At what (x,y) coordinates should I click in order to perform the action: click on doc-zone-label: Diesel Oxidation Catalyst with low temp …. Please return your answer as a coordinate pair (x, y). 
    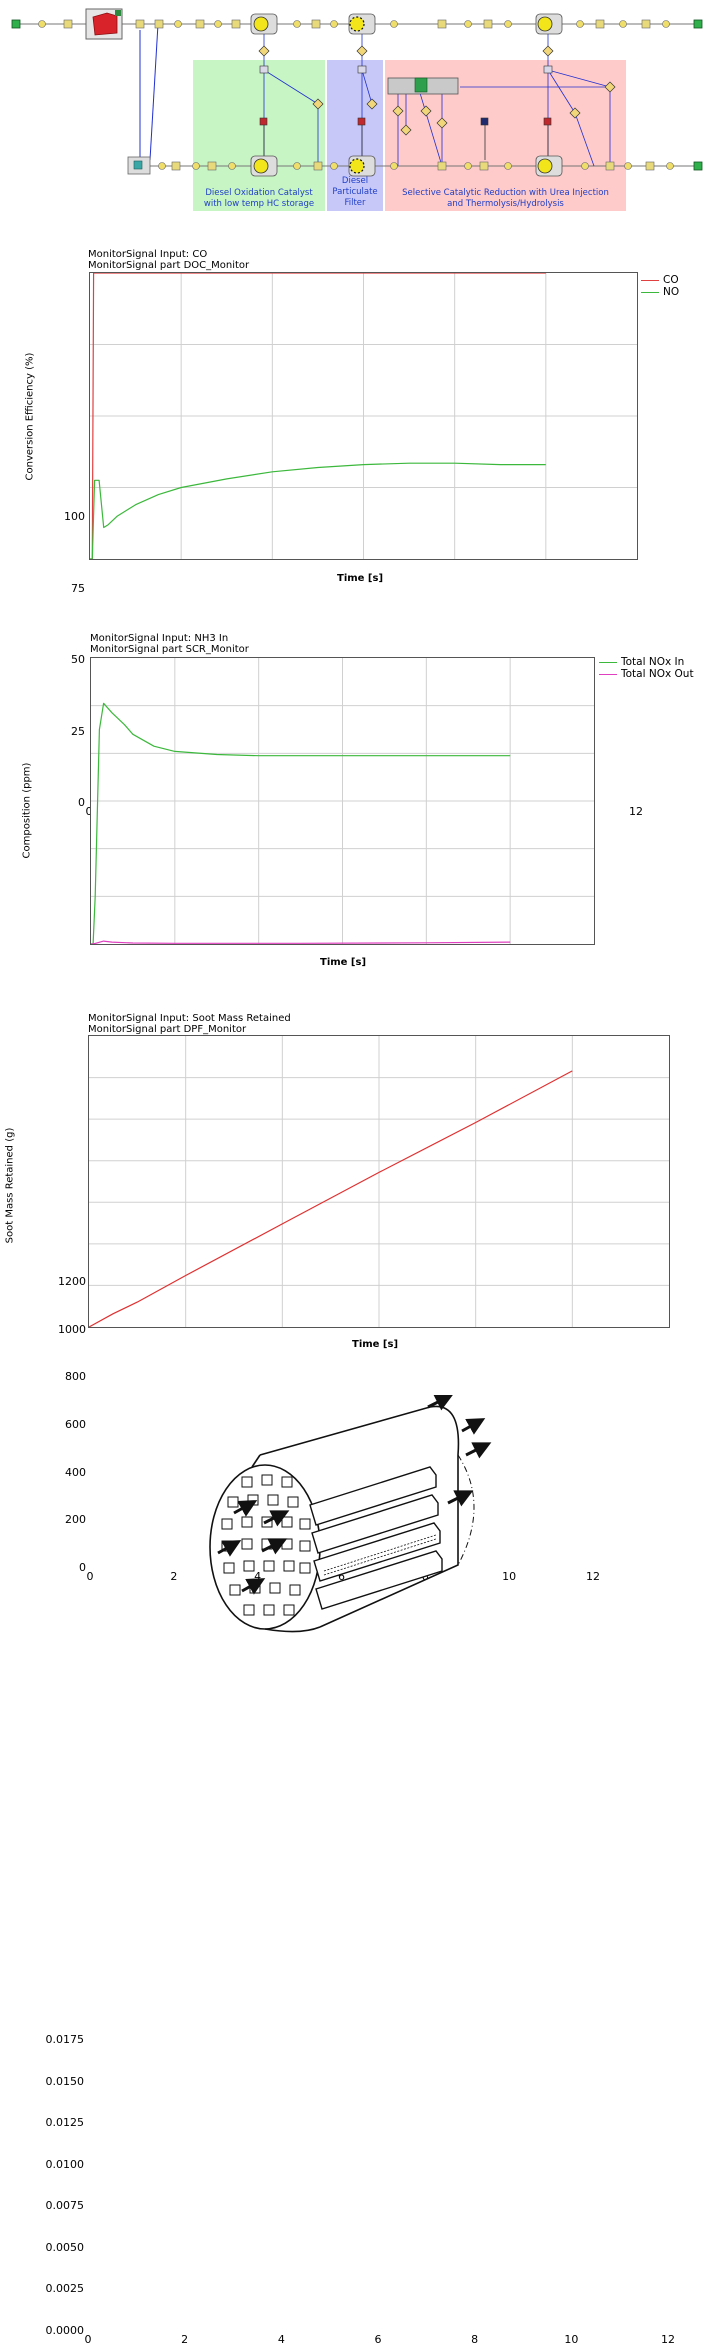
    Looking at the image, I should click on (259, 198).